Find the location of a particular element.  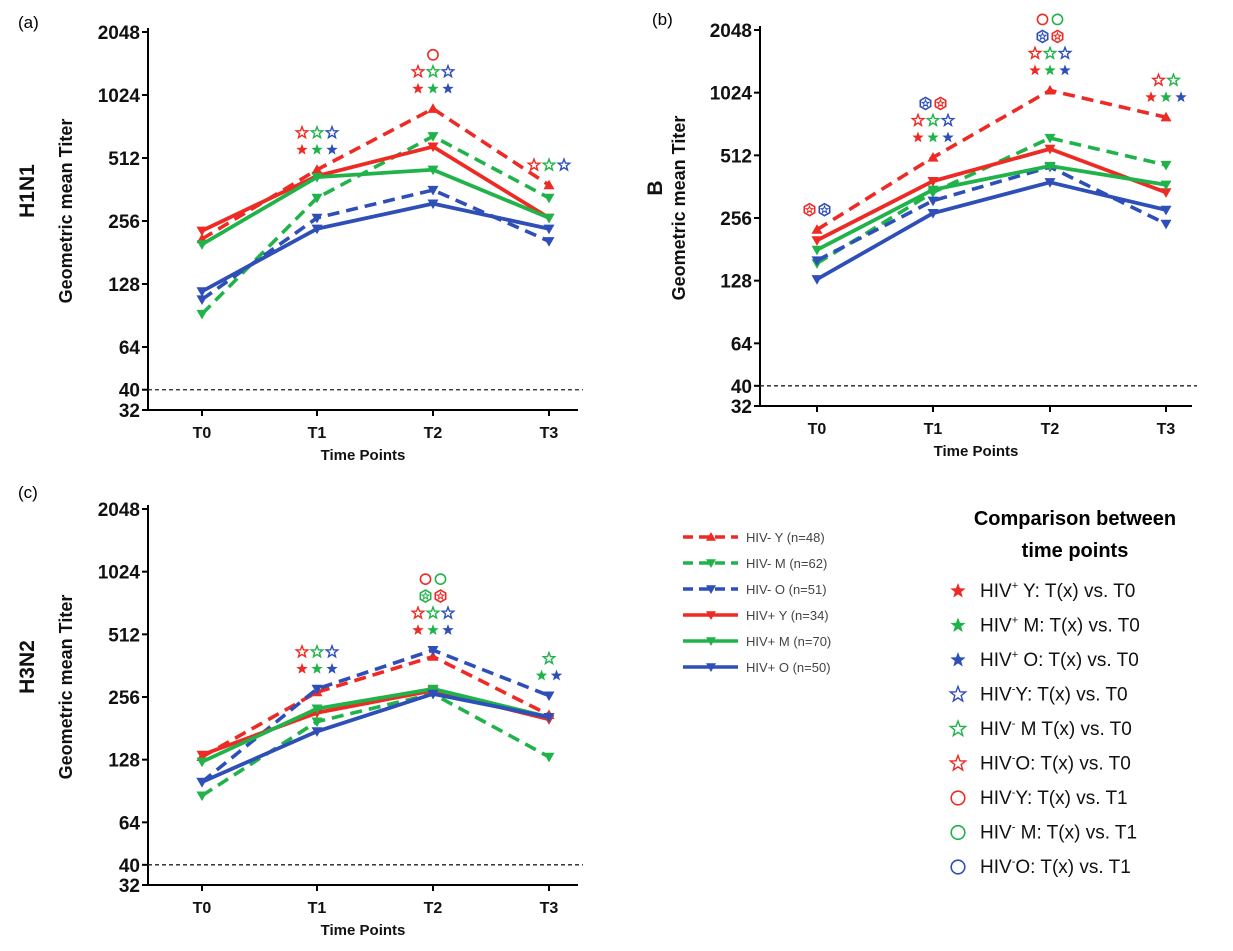

comparison-rest: Y: T(x) vs. T0 is located at coordinates (1071, 695).